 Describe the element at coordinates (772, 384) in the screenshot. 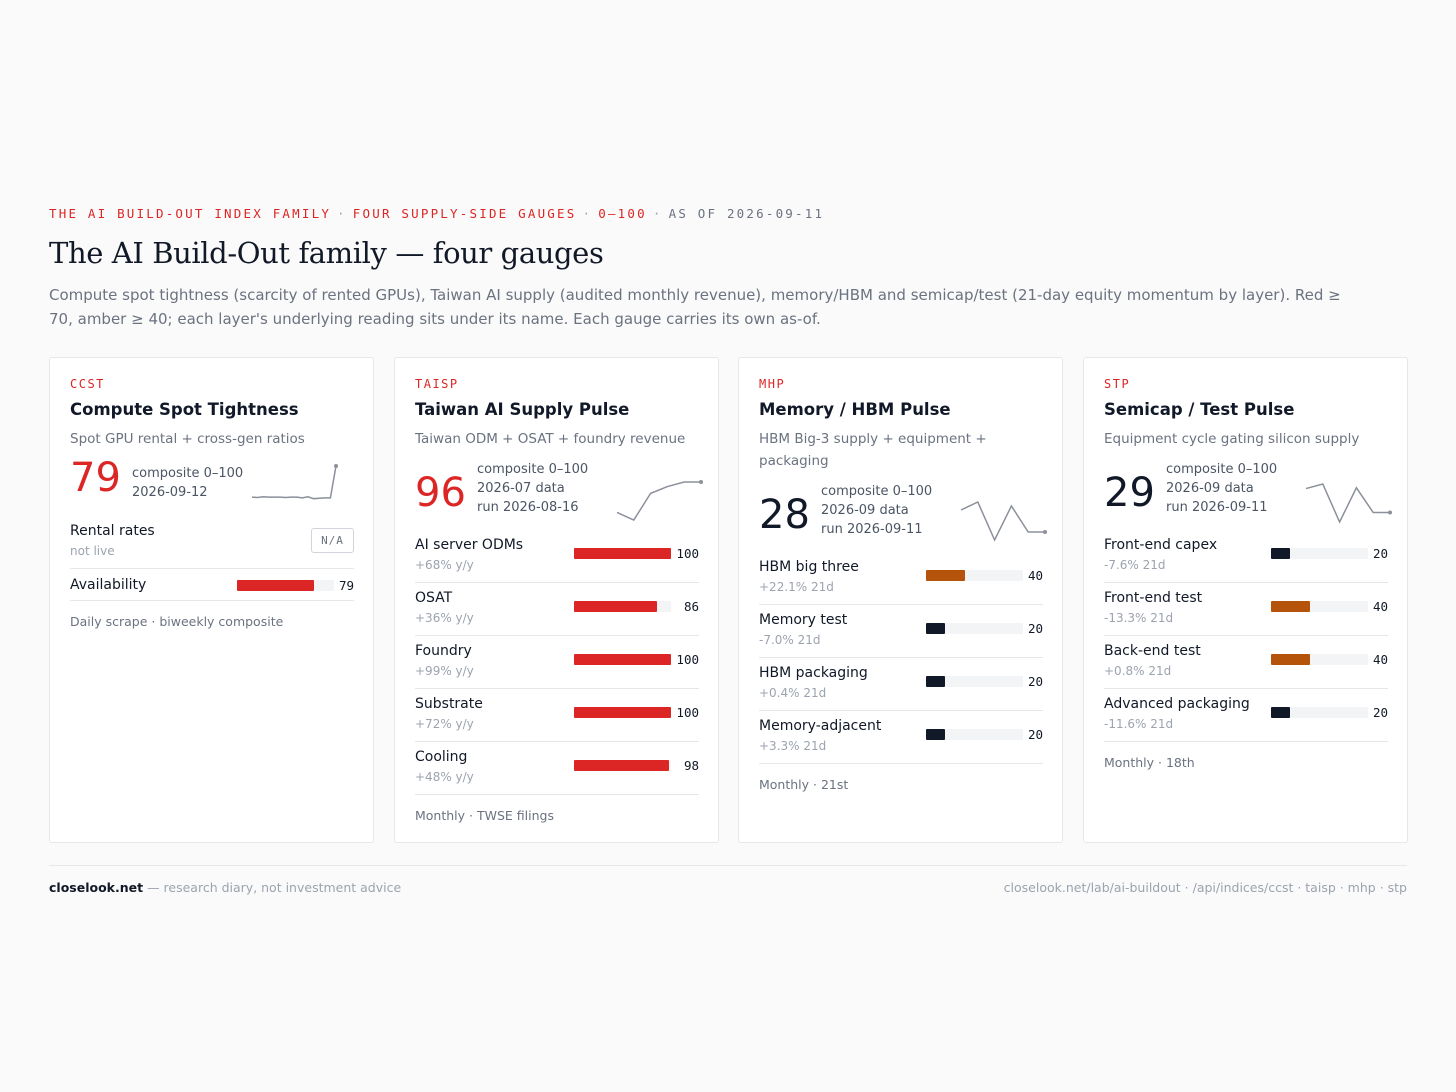

I see `gauge-code: MHP` at that location.